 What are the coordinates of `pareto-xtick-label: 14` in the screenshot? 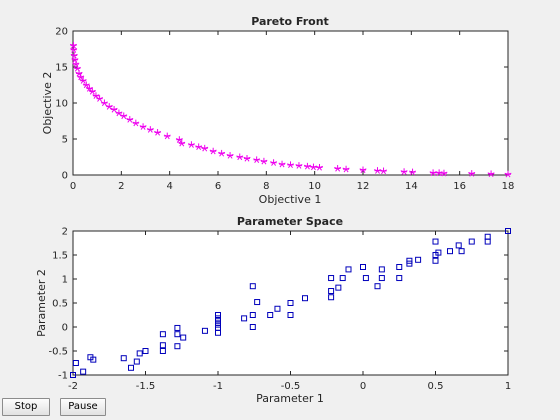 It's located at (411, 186).